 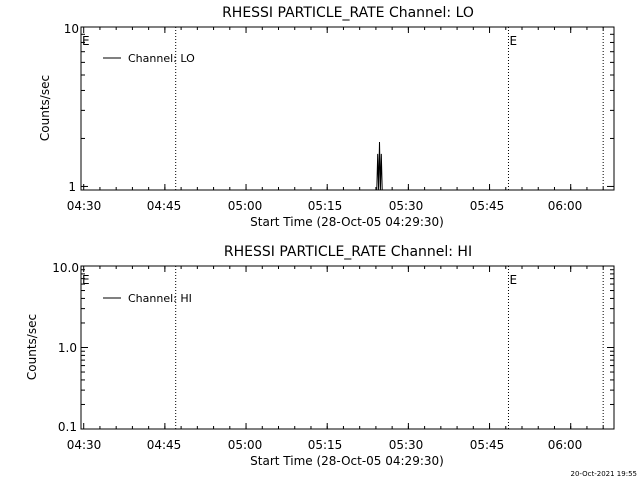 I want to click on chart-lo-x-tick-label: 05:30, so click(x=406, y=206).